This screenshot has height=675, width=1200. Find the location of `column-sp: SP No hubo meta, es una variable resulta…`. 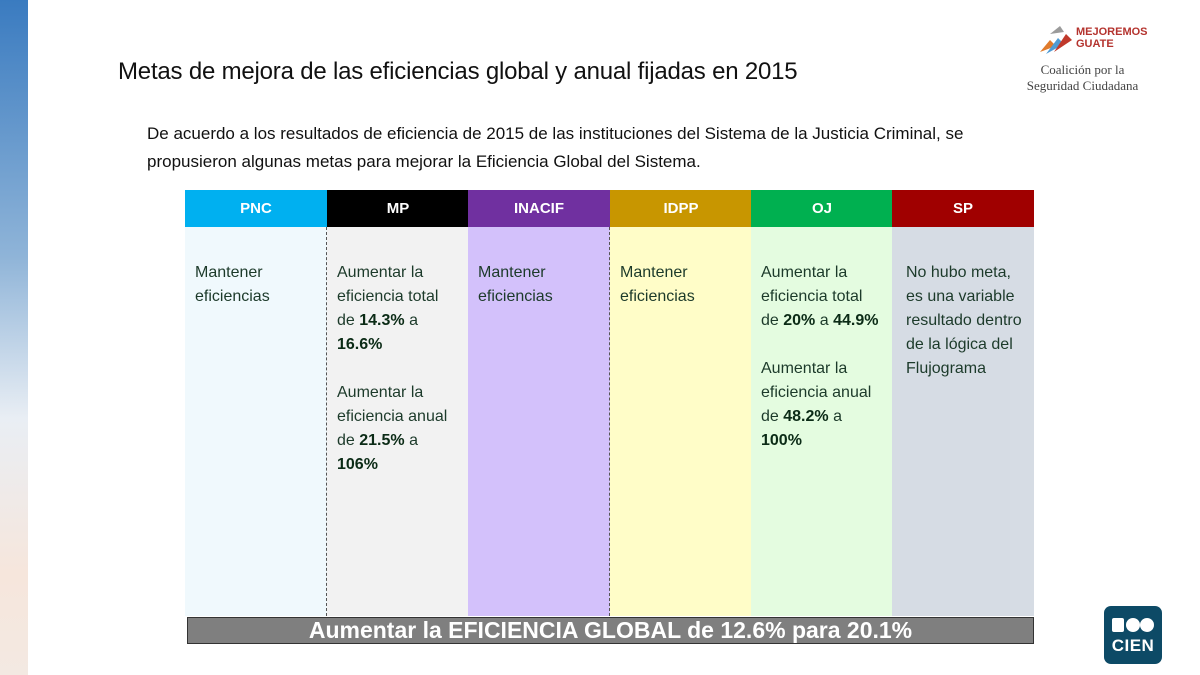

column-sp: SP No hubo meta, es una variable resulta… is located at coordinates (963, 403).